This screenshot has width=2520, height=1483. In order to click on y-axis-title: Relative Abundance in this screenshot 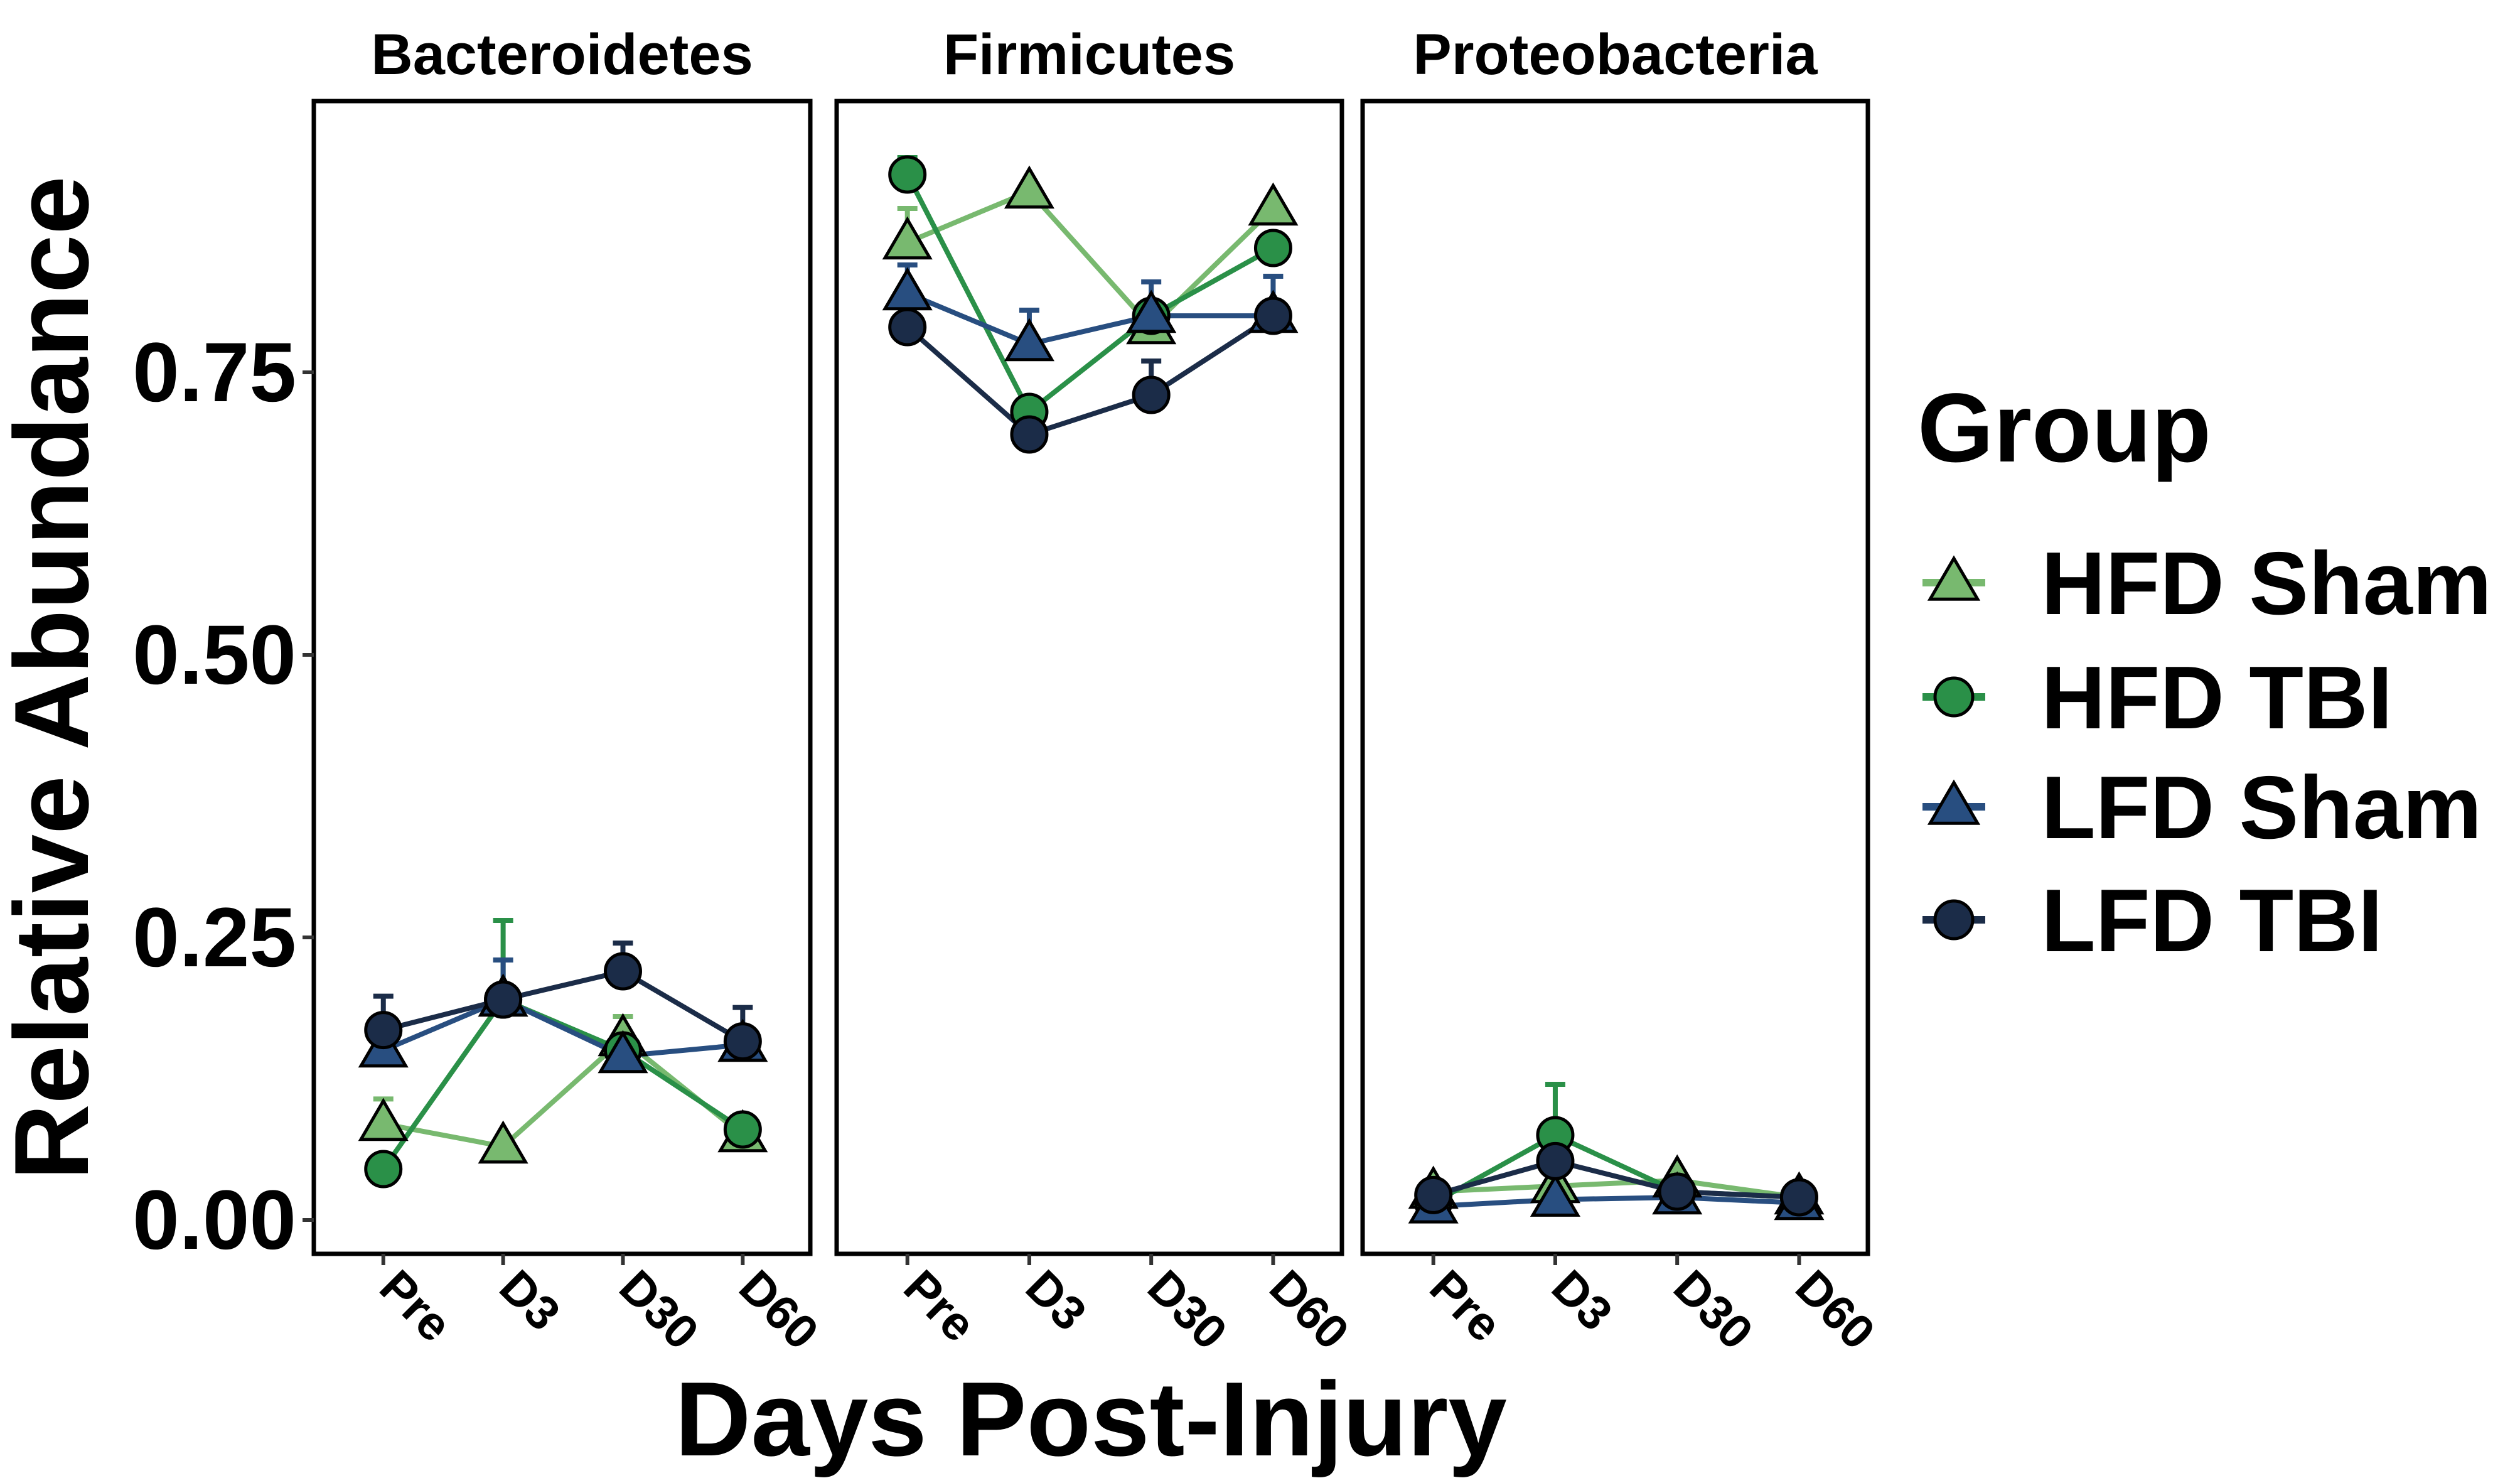, I will do `click(55, 678)`.